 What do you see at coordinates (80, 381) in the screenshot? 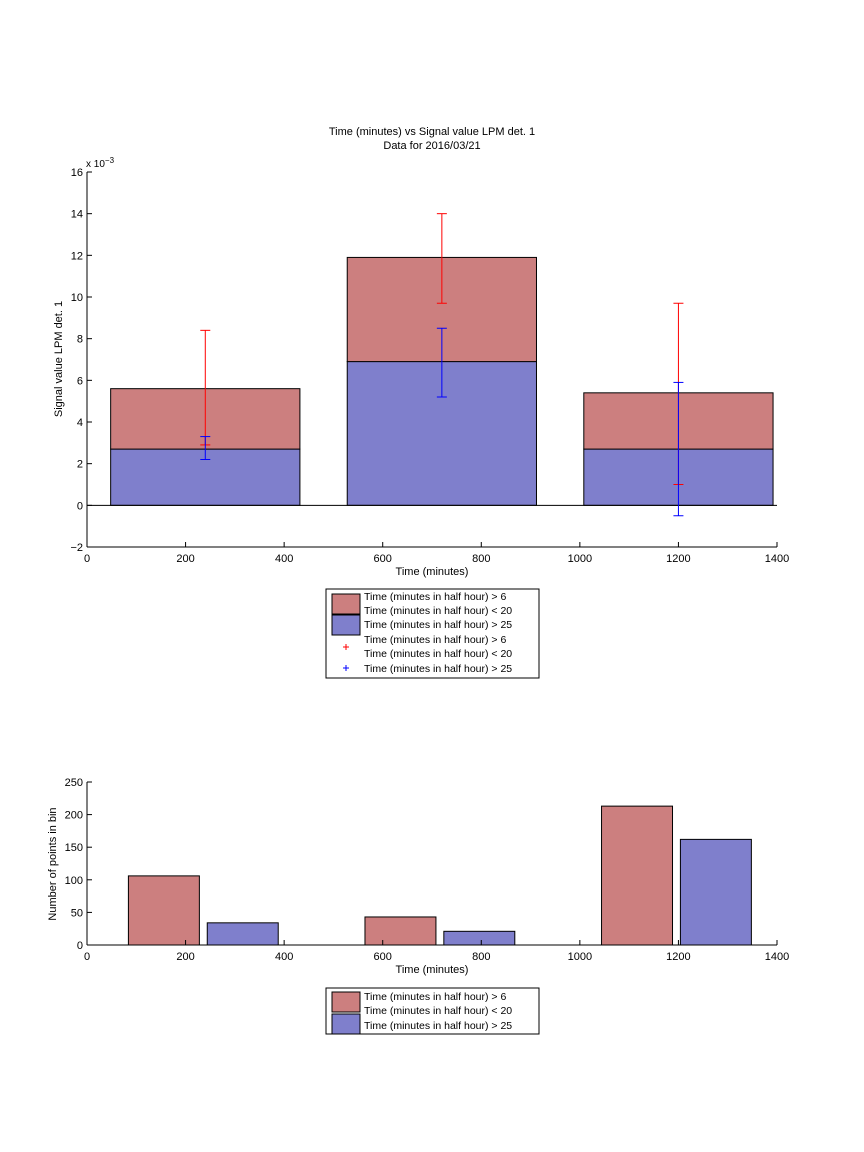
I see `y-tick-label: 6` at bounding box center [80, 381].